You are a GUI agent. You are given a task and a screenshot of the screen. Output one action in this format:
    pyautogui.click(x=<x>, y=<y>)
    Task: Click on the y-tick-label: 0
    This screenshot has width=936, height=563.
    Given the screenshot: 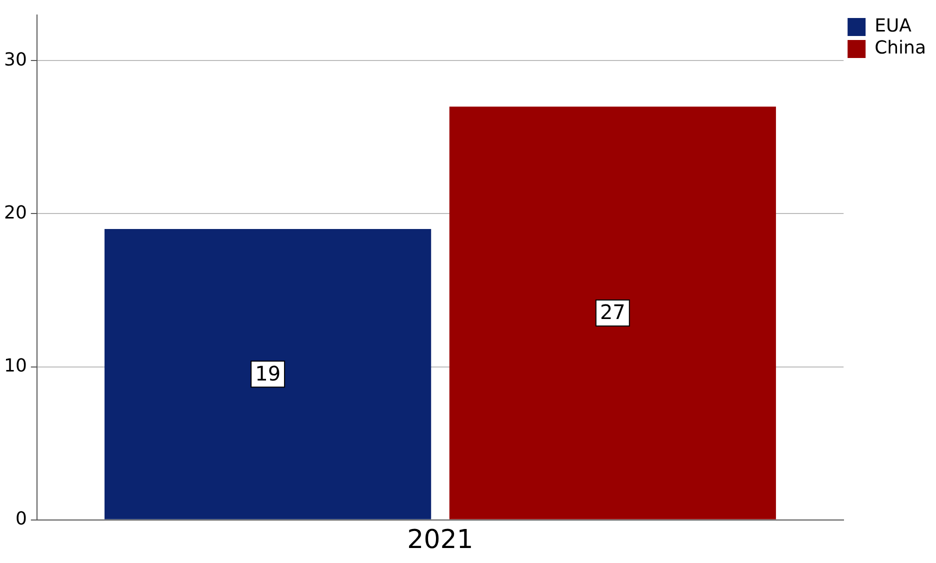 What is the action you would take?
    pyautogui.click(x=21, y=519)
    